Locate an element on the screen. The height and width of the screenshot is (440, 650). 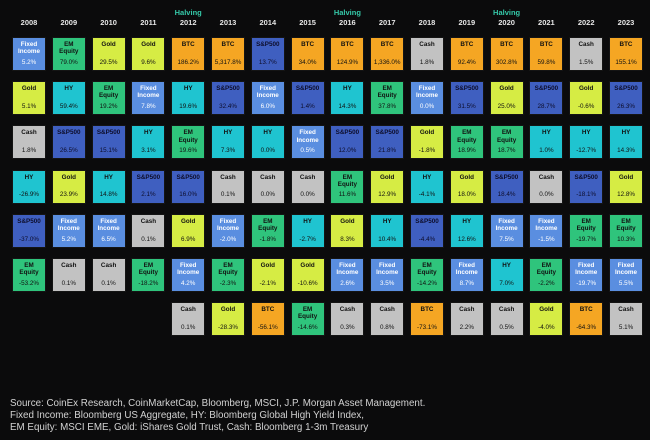
return-cell-2023-hy: HY 14.3% is located at coordinates (626, 142).